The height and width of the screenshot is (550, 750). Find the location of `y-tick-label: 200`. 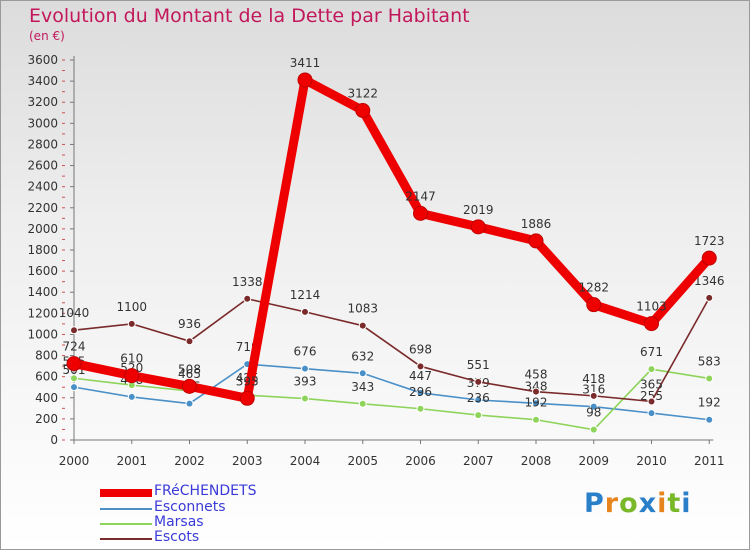

y-tick-label: 200 is located at coordinates (46, 419).